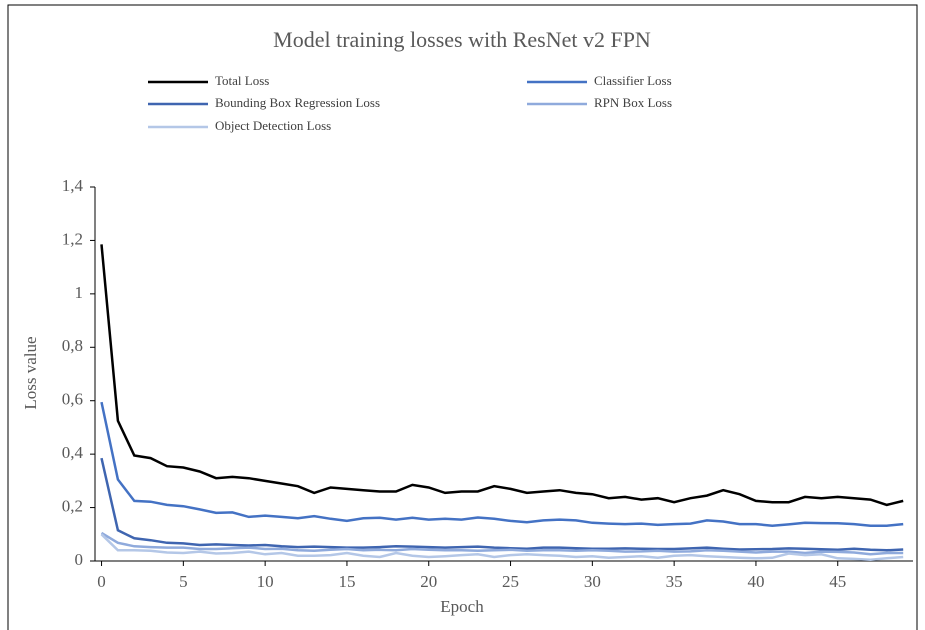 The image size is (925, 630). I want to click on legend-label: Bounding Box Regression Loss, so click(297, 102).